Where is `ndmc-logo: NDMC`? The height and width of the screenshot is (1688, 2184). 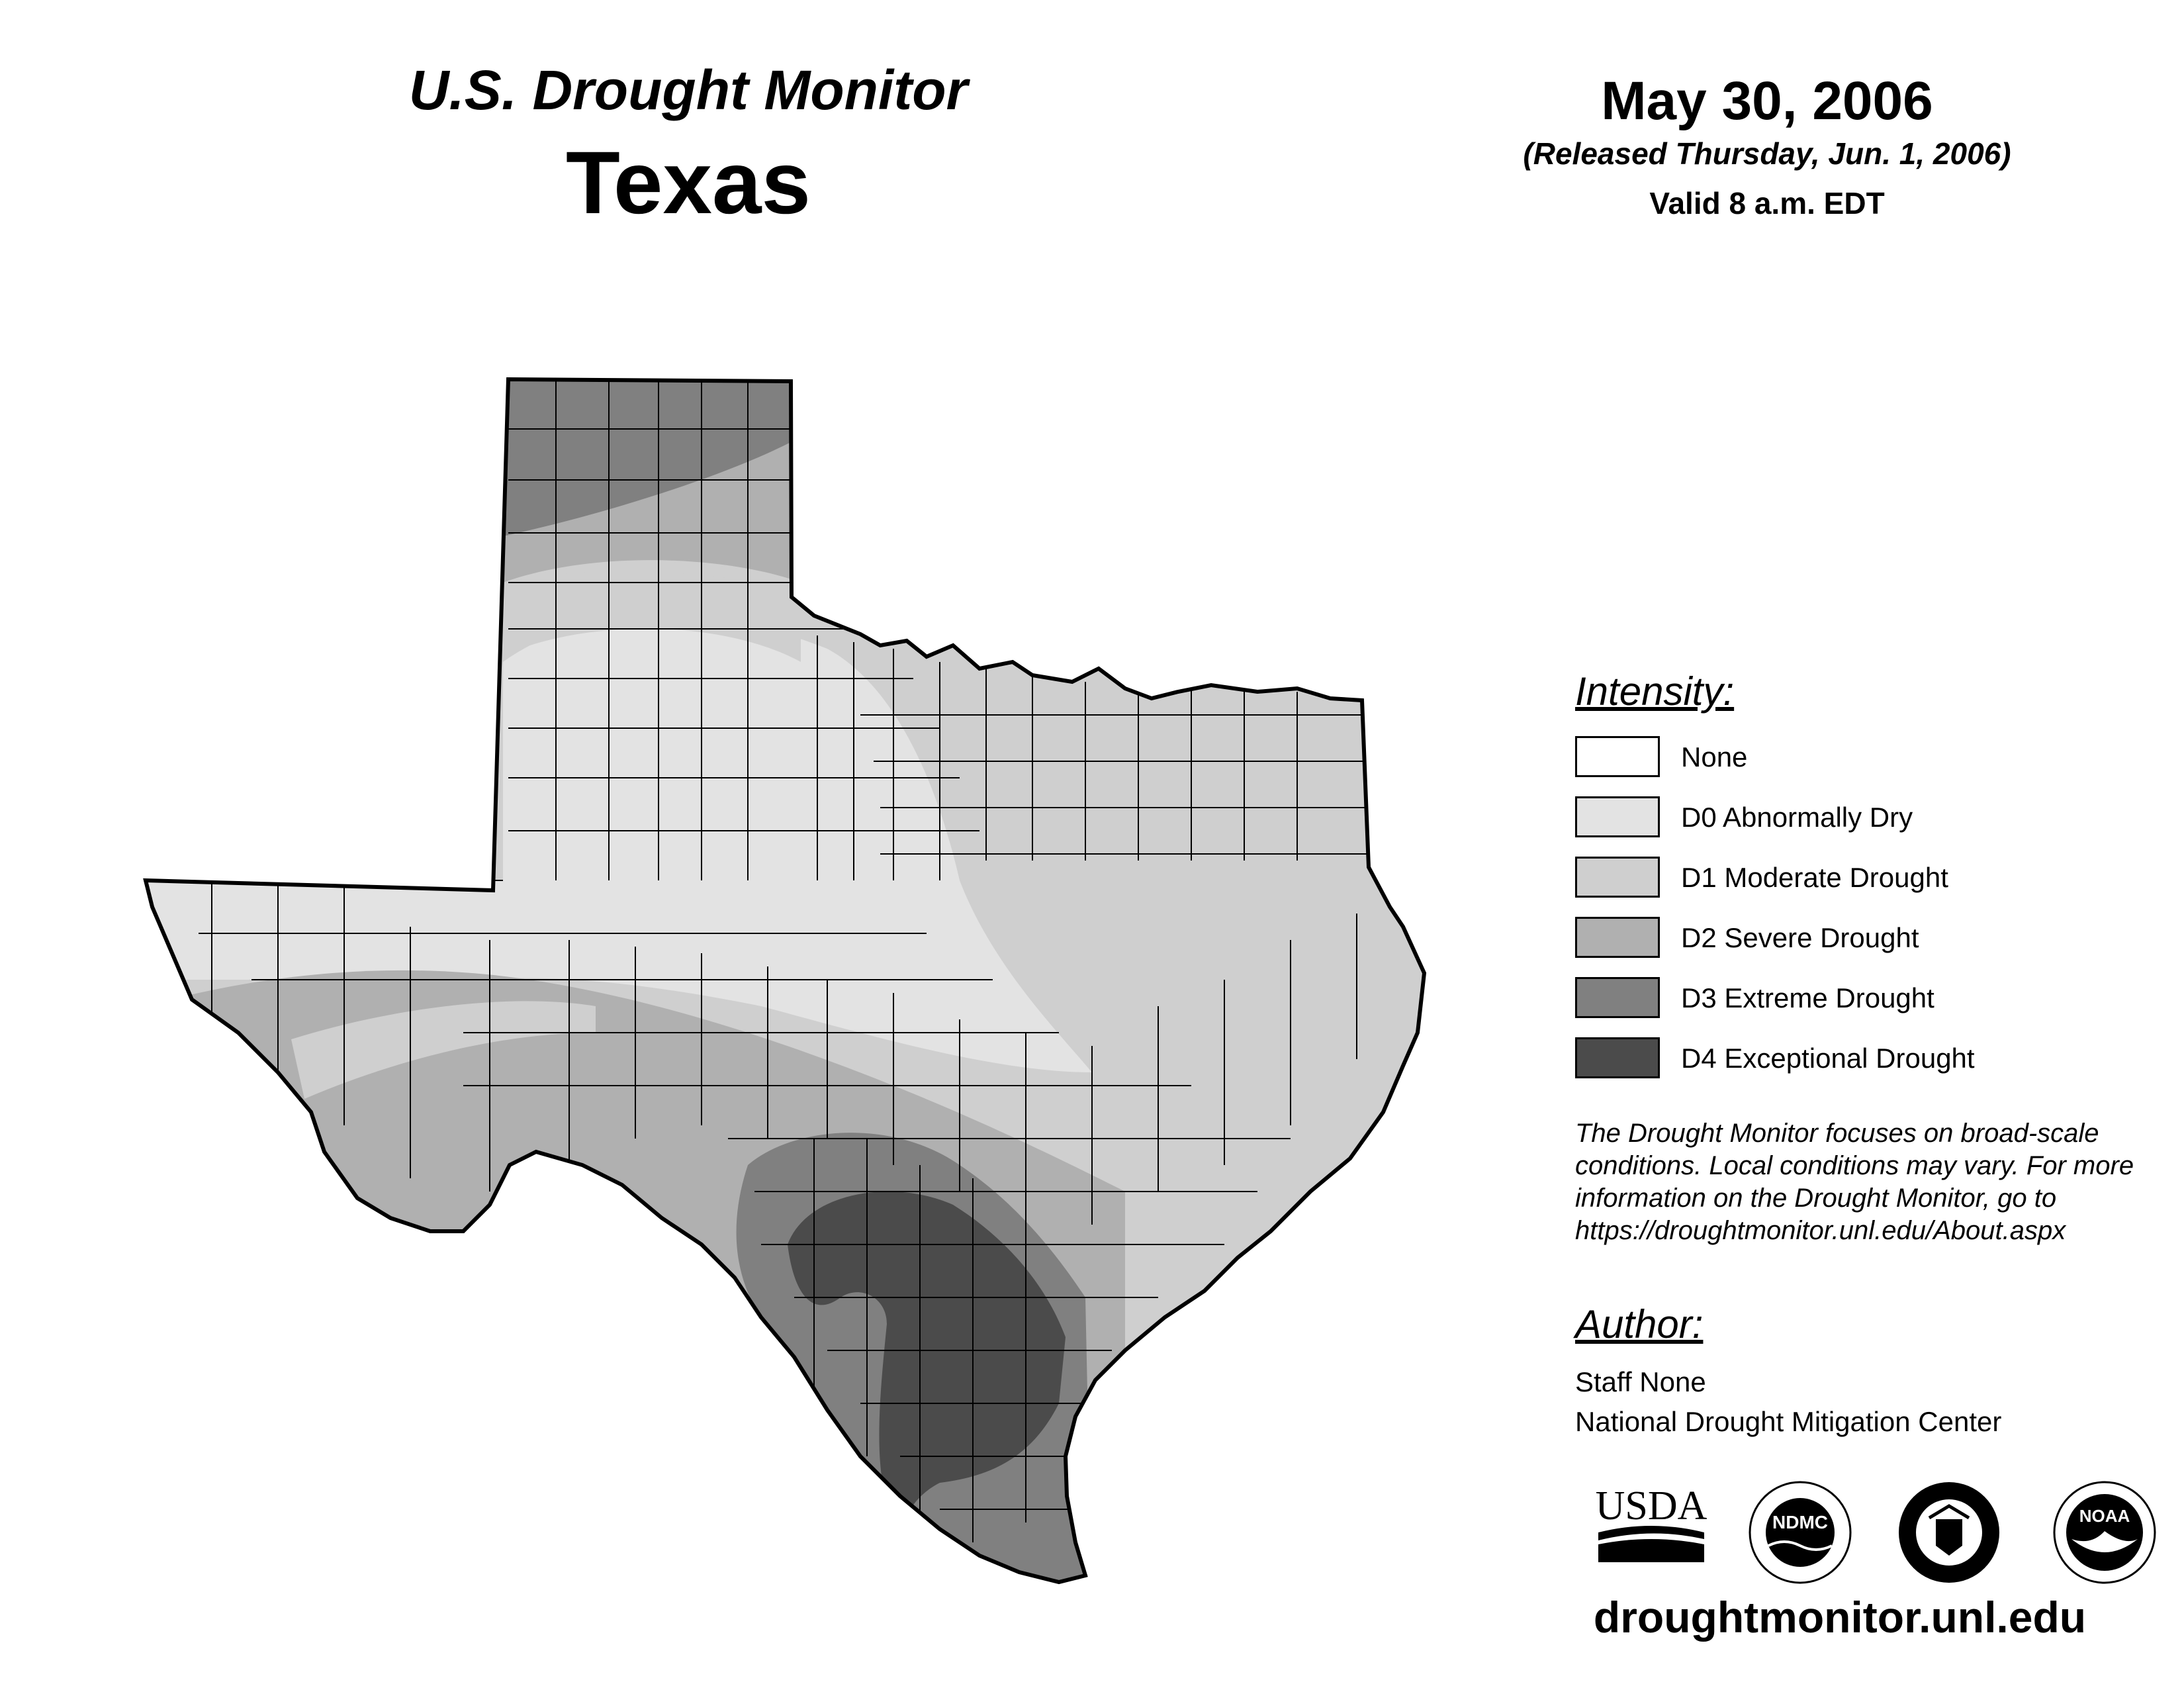 ndmc-logo: NDMC is located at coordinates (1800, 1532).